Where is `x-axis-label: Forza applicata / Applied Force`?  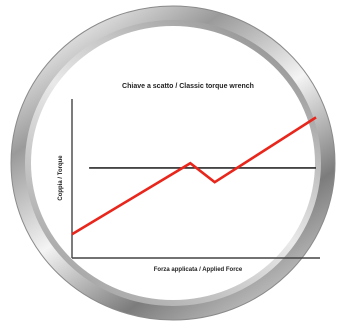 x-axis-label: Forza applicata / Applied Force is located at coordinates (198, 270).